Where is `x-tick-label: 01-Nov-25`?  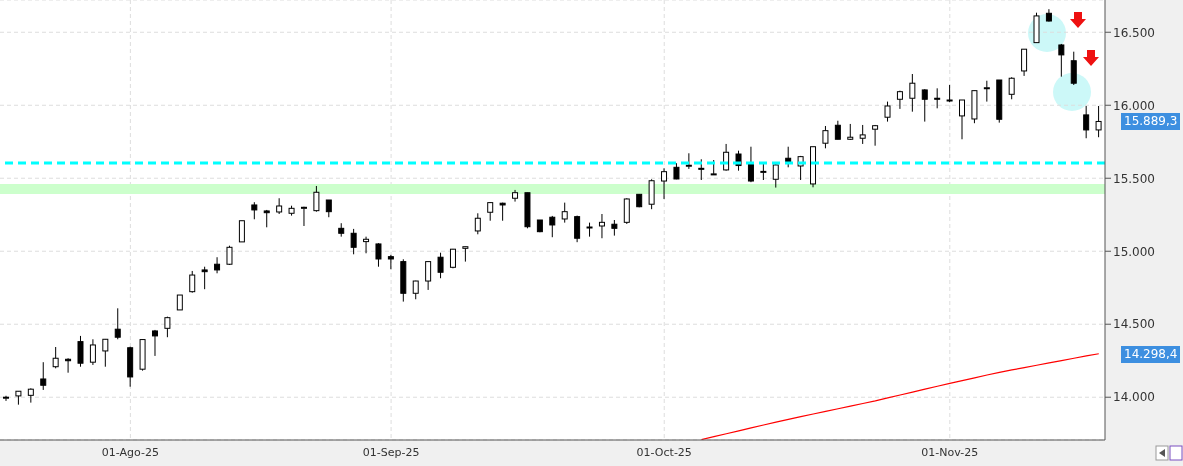
x-tick-label: 01-Nov-25 is located at coordinates (950, 452).